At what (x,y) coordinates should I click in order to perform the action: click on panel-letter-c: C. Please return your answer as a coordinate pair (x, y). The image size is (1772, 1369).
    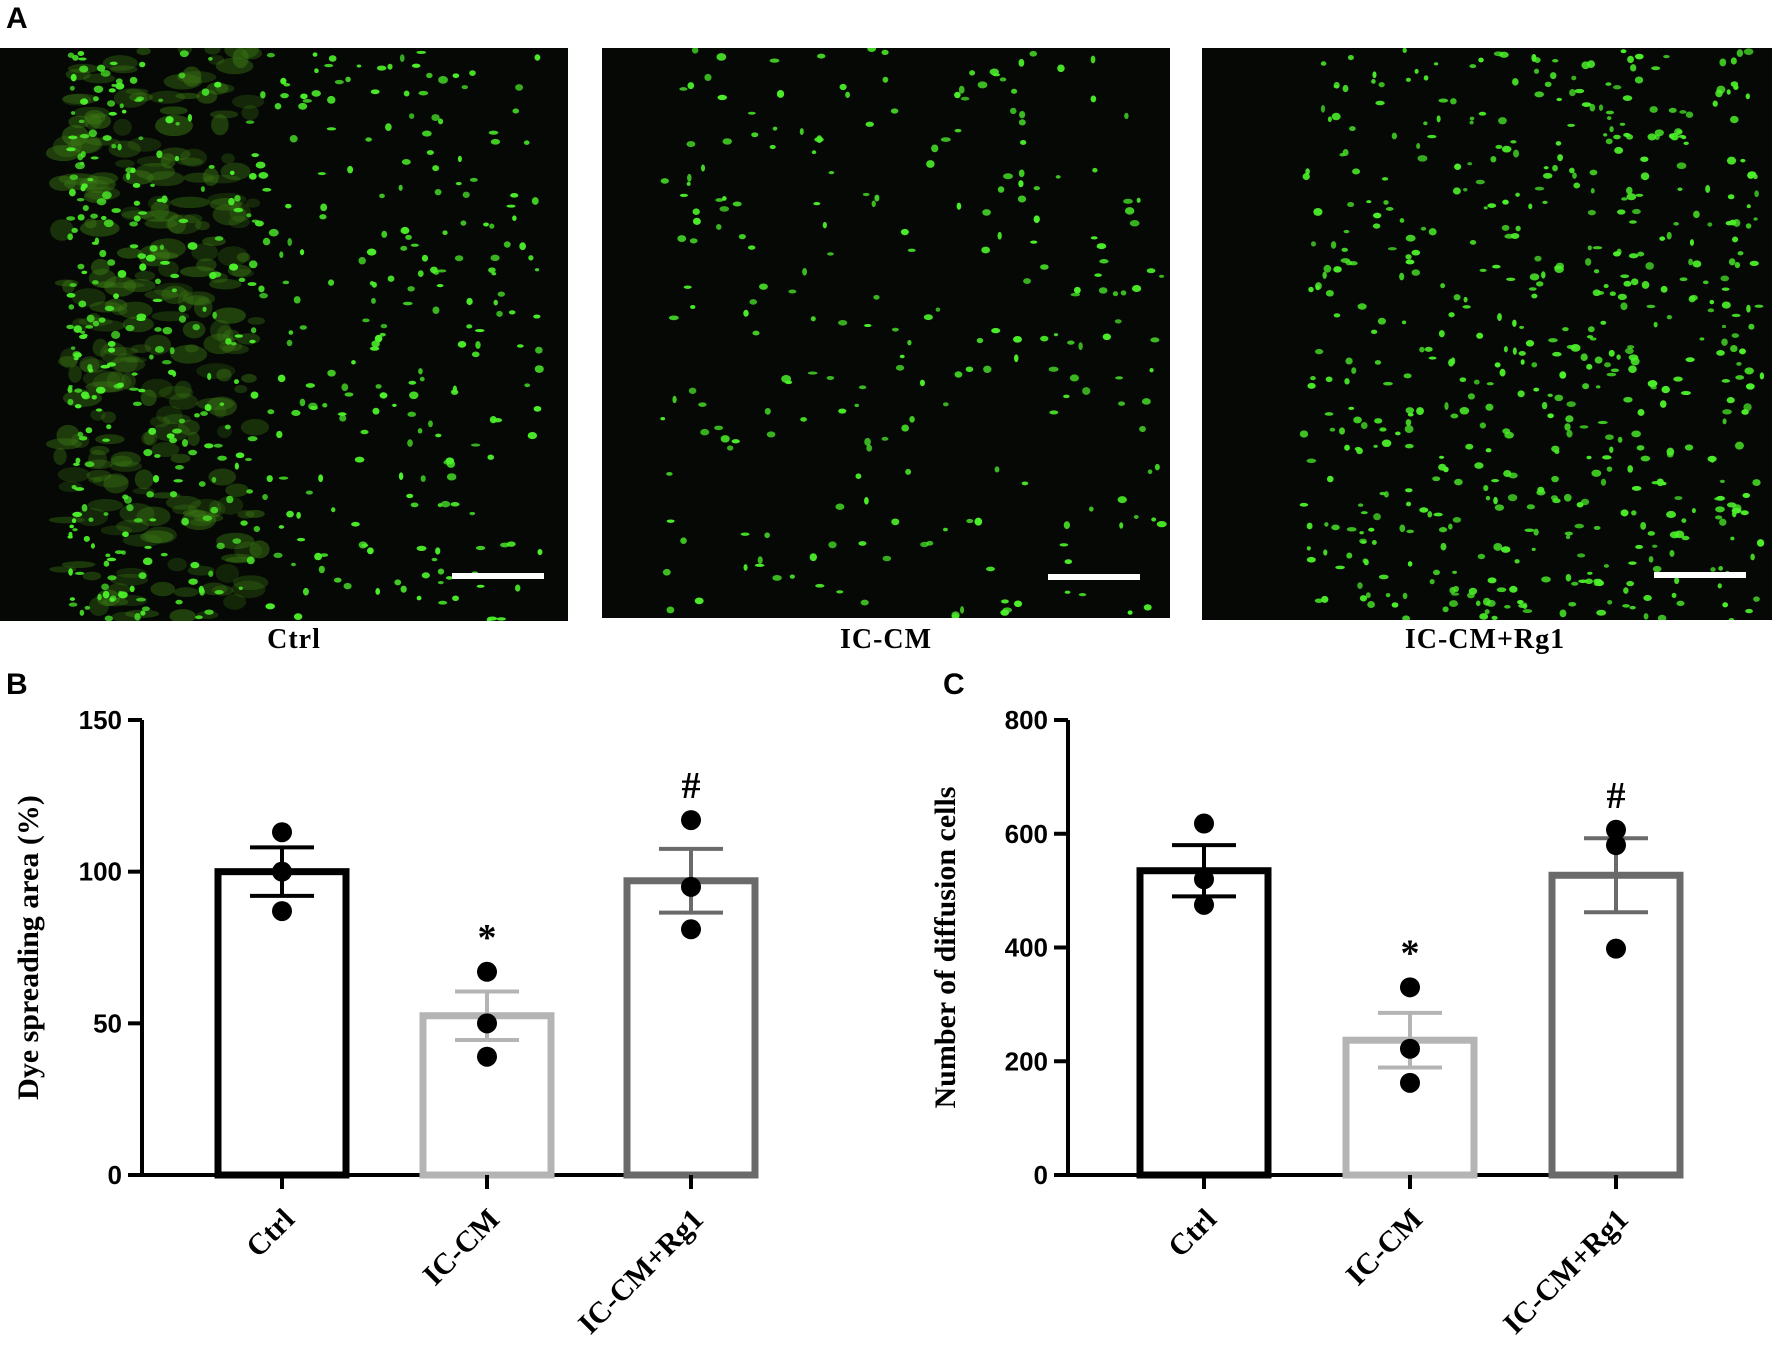
    Looking at the image, I should click on (954, 684).